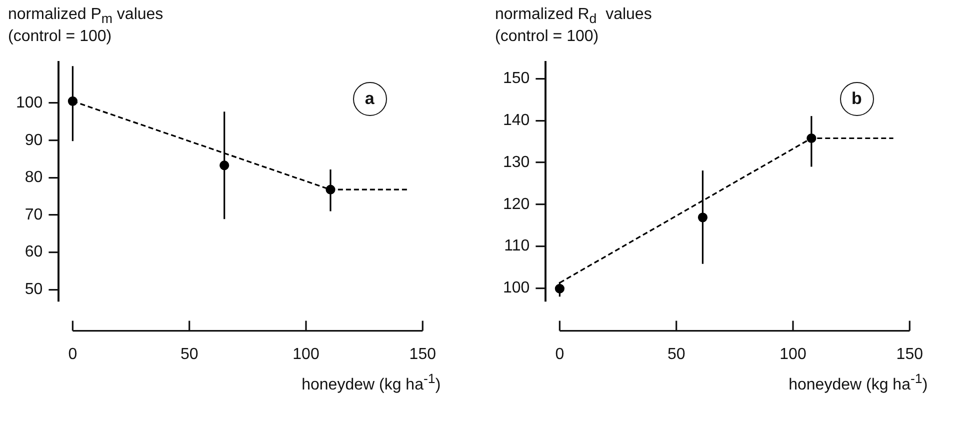  I want to click on y-tick-label: 70, so click(33, 215).